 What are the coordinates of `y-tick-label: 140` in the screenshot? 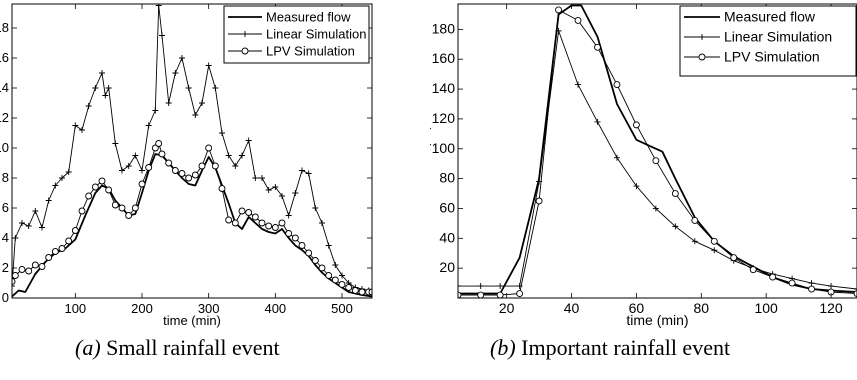 It's located at (444, 88).